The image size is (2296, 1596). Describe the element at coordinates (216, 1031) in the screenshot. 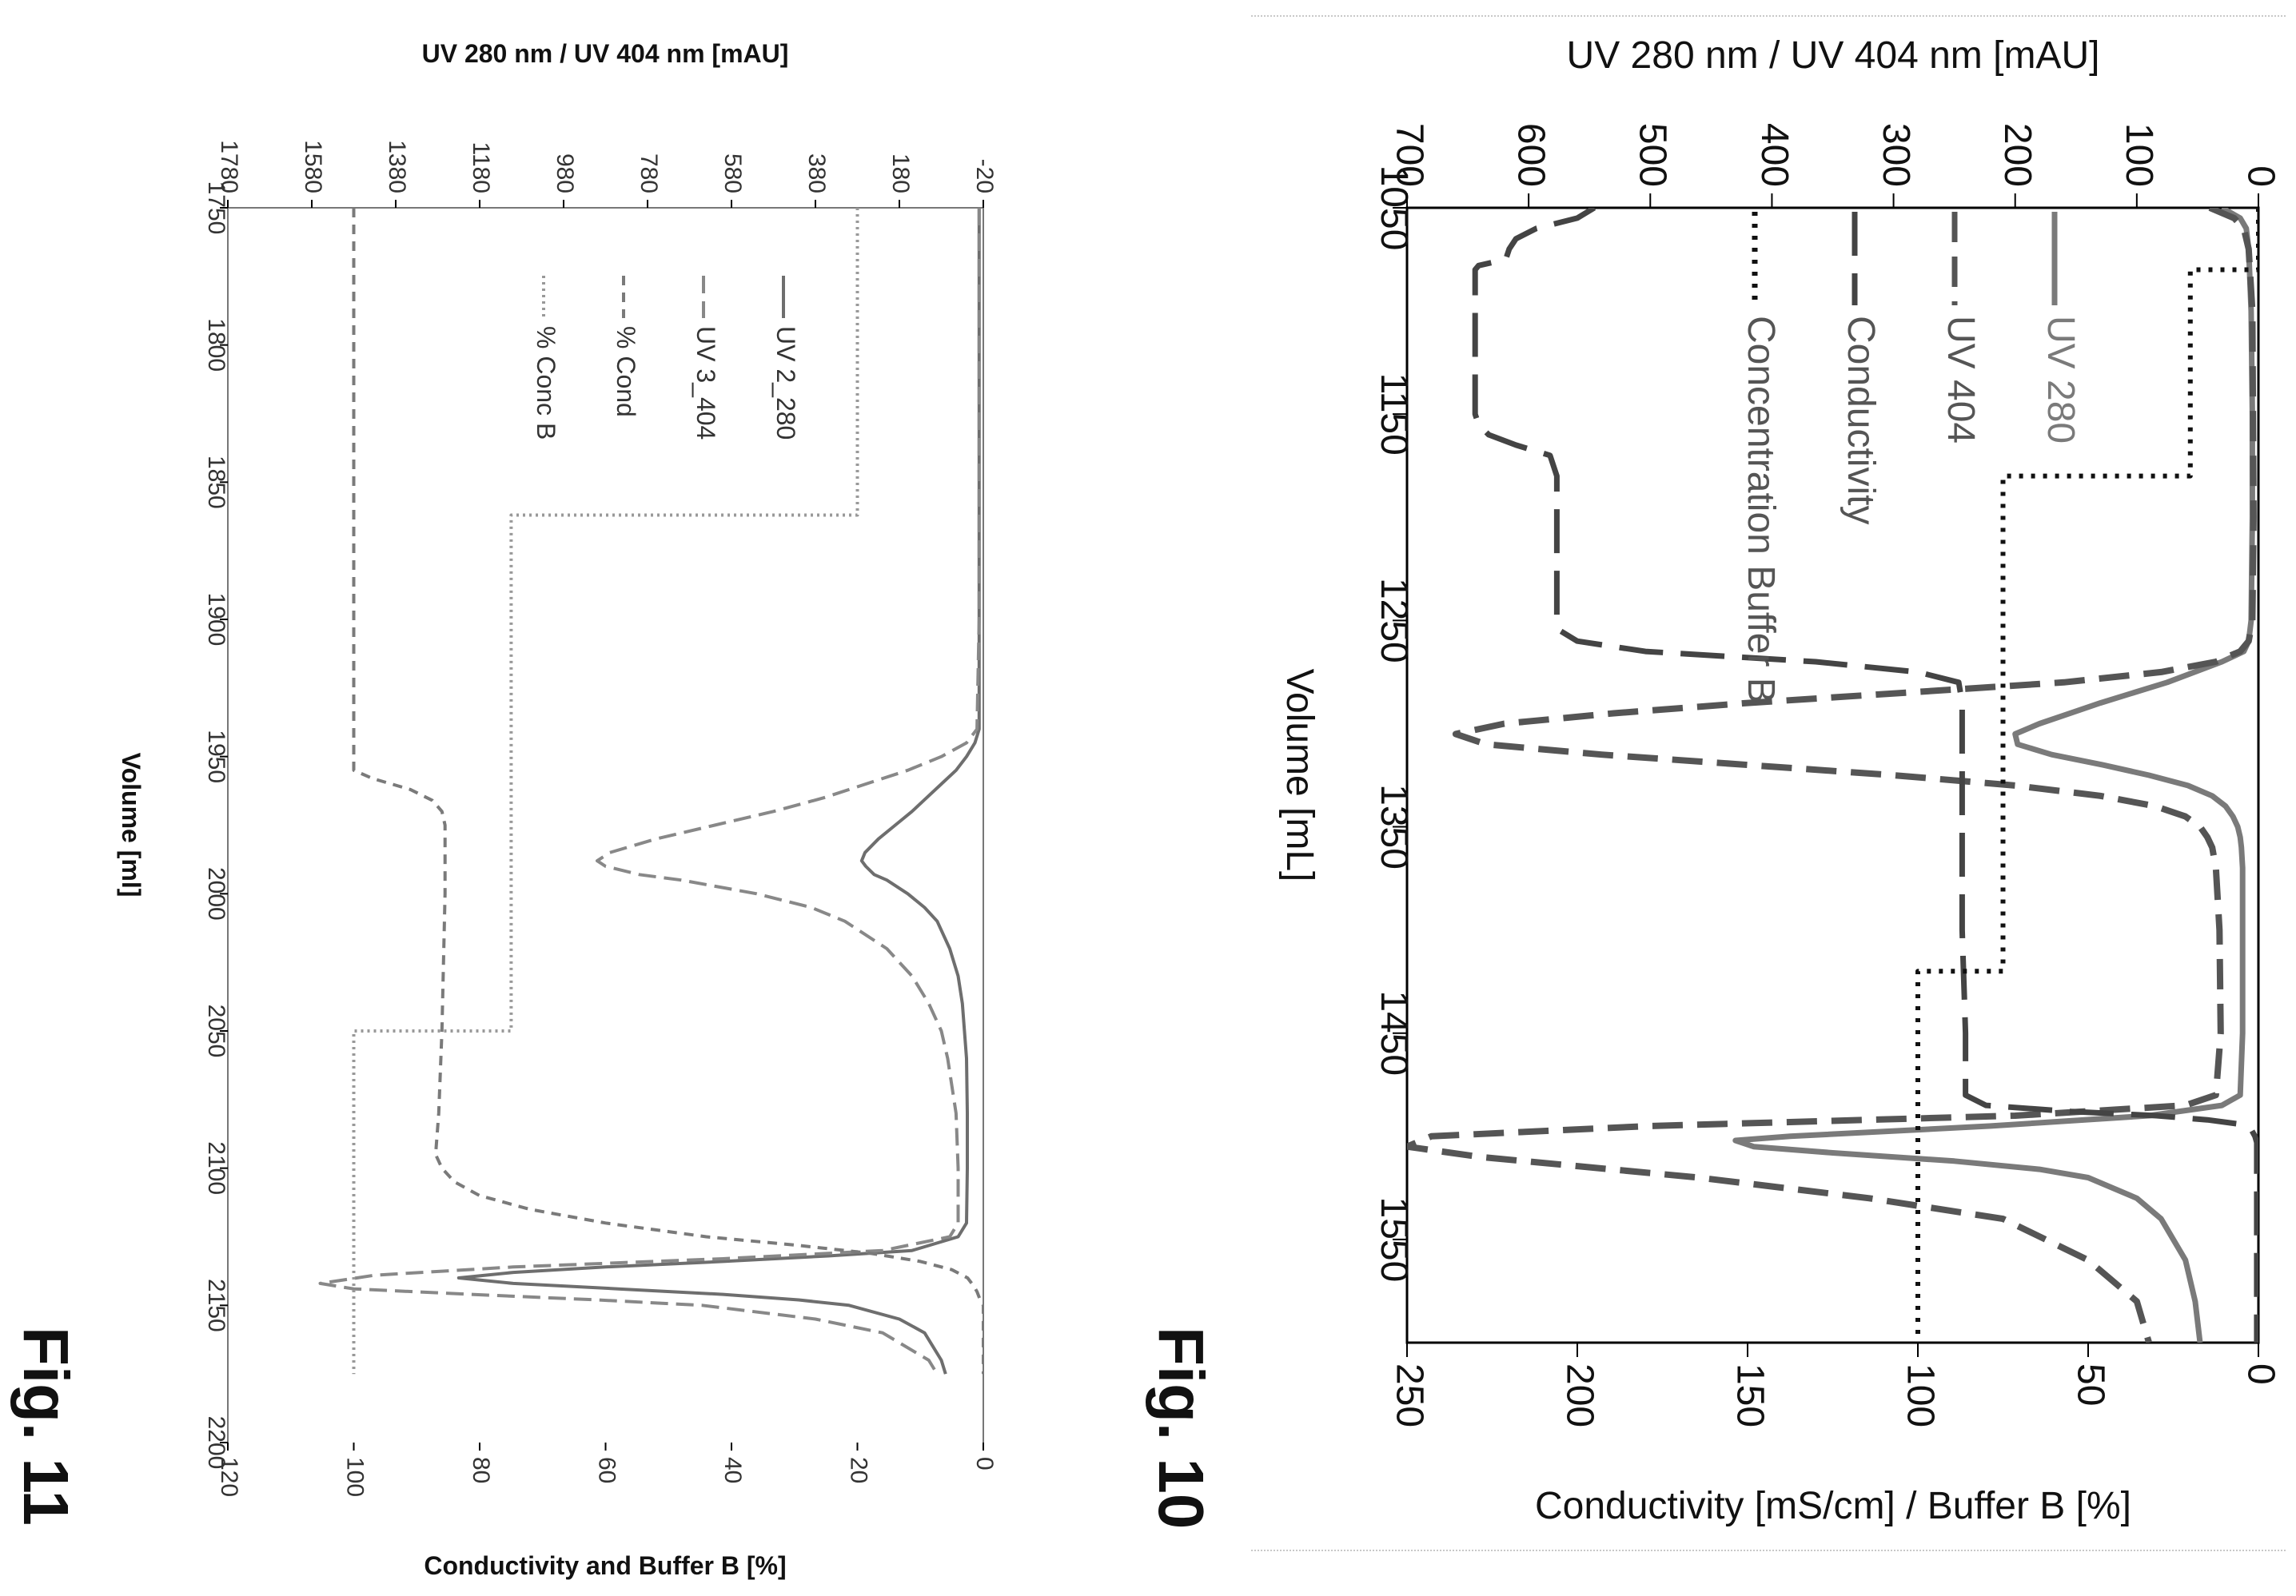

I see `fig11-x-tick-label: 2050` at that location.